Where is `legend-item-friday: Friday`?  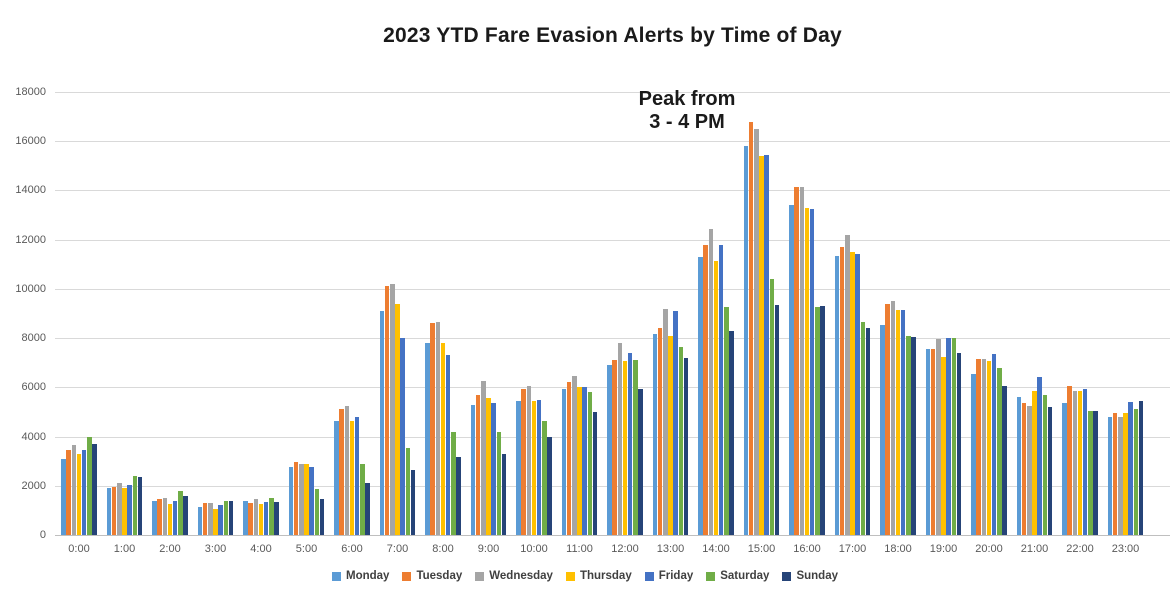
legend-item-friday: Friday is located at coordinates (669, 576).